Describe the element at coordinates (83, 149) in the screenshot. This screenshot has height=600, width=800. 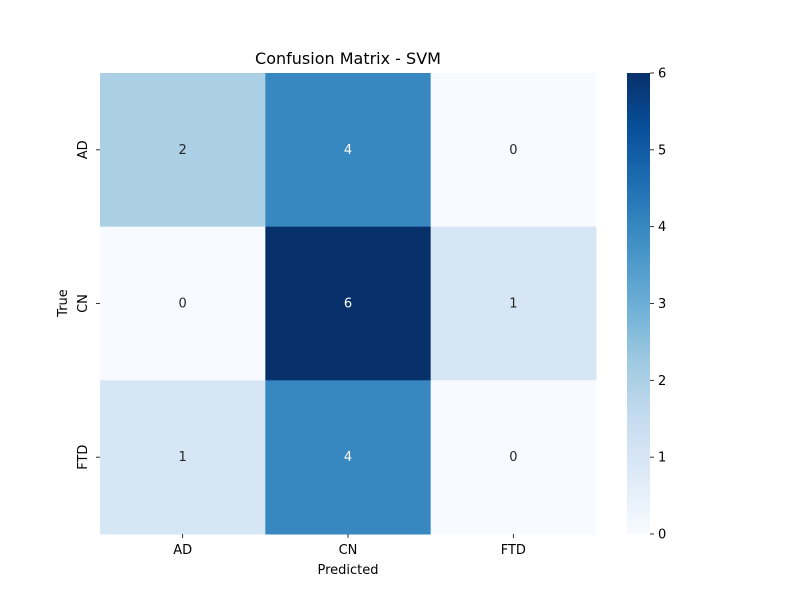
I see `y-tick-label: AD` at that location.